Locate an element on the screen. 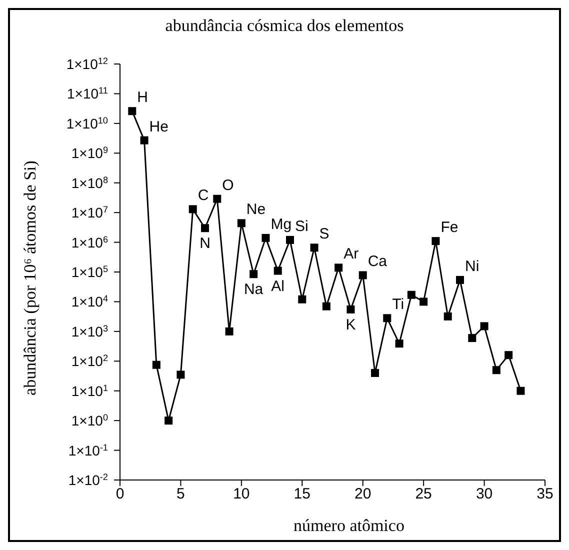  annotation: O is located at coordinates (228, 185).